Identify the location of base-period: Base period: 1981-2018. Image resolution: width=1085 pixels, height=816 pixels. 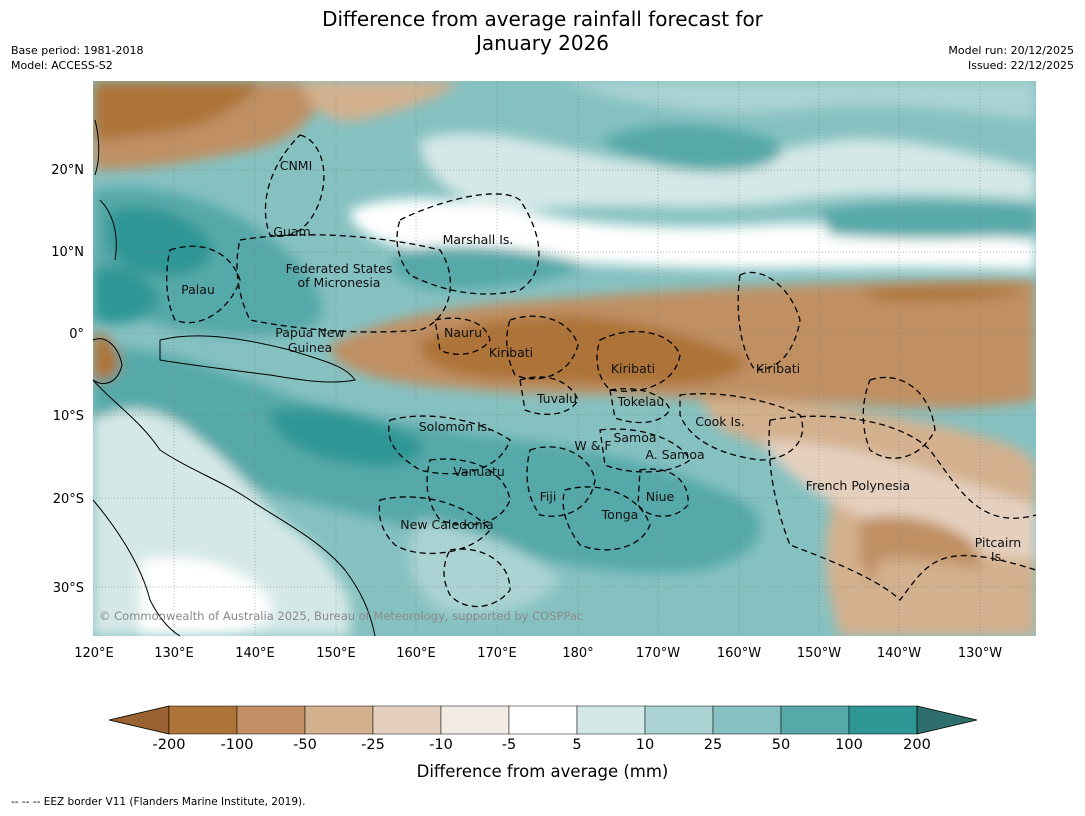
(77, 50).